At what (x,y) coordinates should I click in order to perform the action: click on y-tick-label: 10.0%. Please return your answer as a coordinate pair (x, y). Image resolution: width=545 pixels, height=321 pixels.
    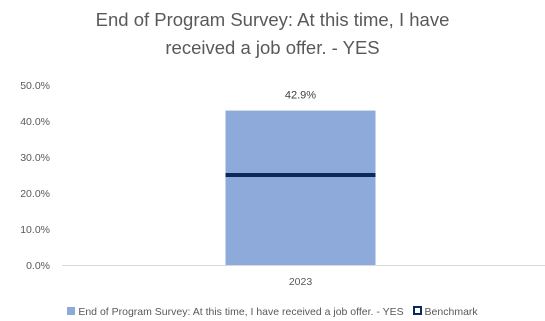
    Looking at the image, I should click on (35, 230).